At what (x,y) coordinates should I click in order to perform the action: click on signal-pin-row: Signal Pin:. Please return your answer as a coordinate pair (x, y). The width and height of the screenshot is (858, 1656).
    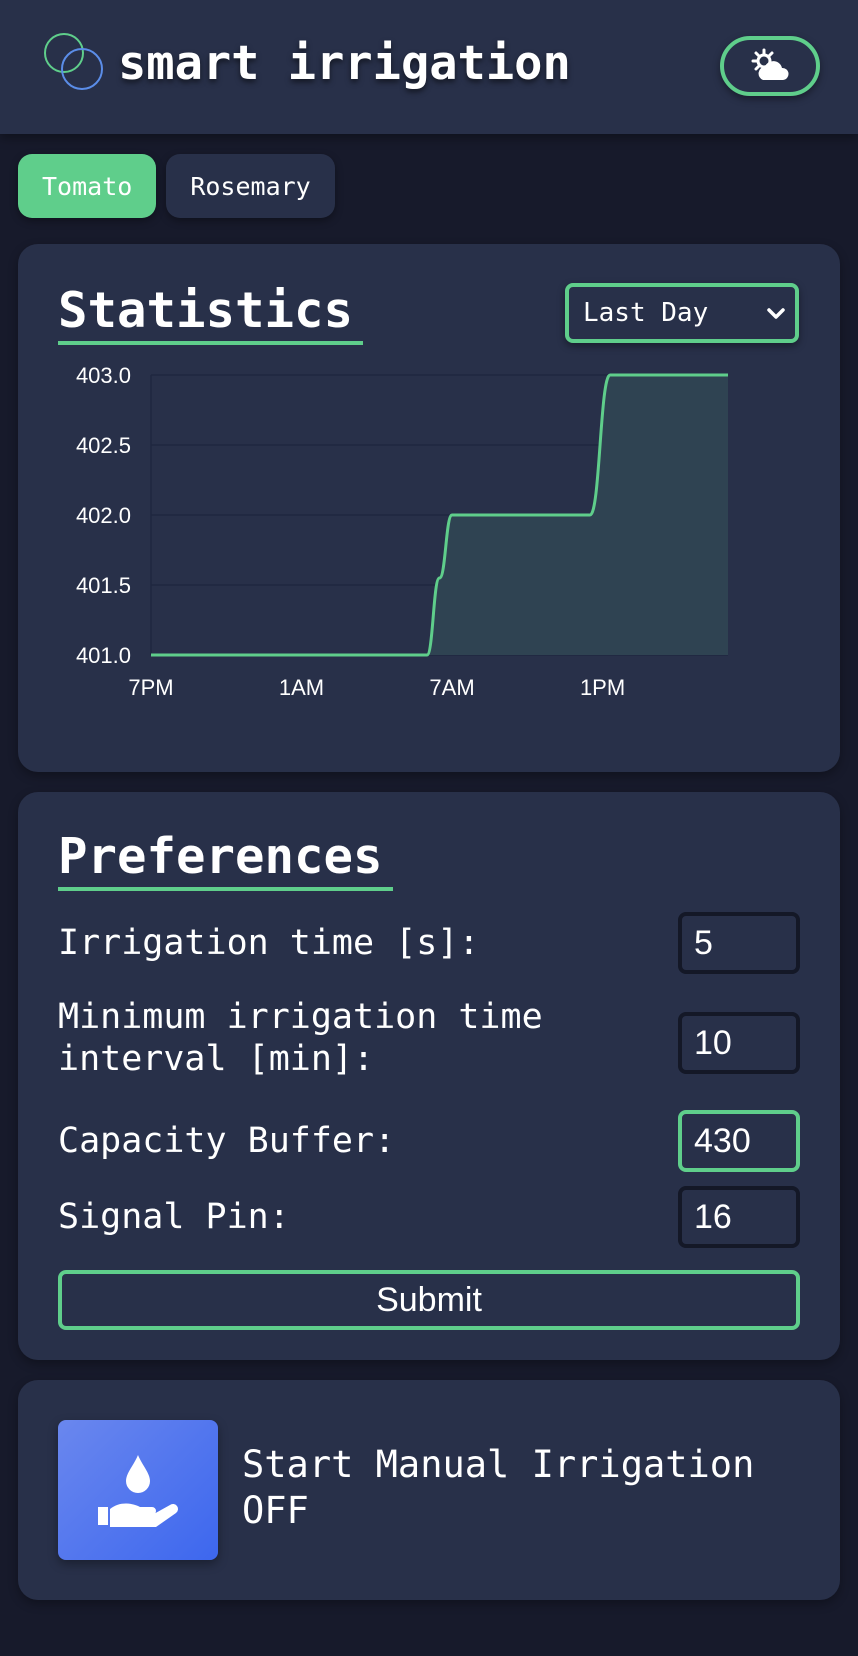
    Looking at the image, I should click on (429, 1217).